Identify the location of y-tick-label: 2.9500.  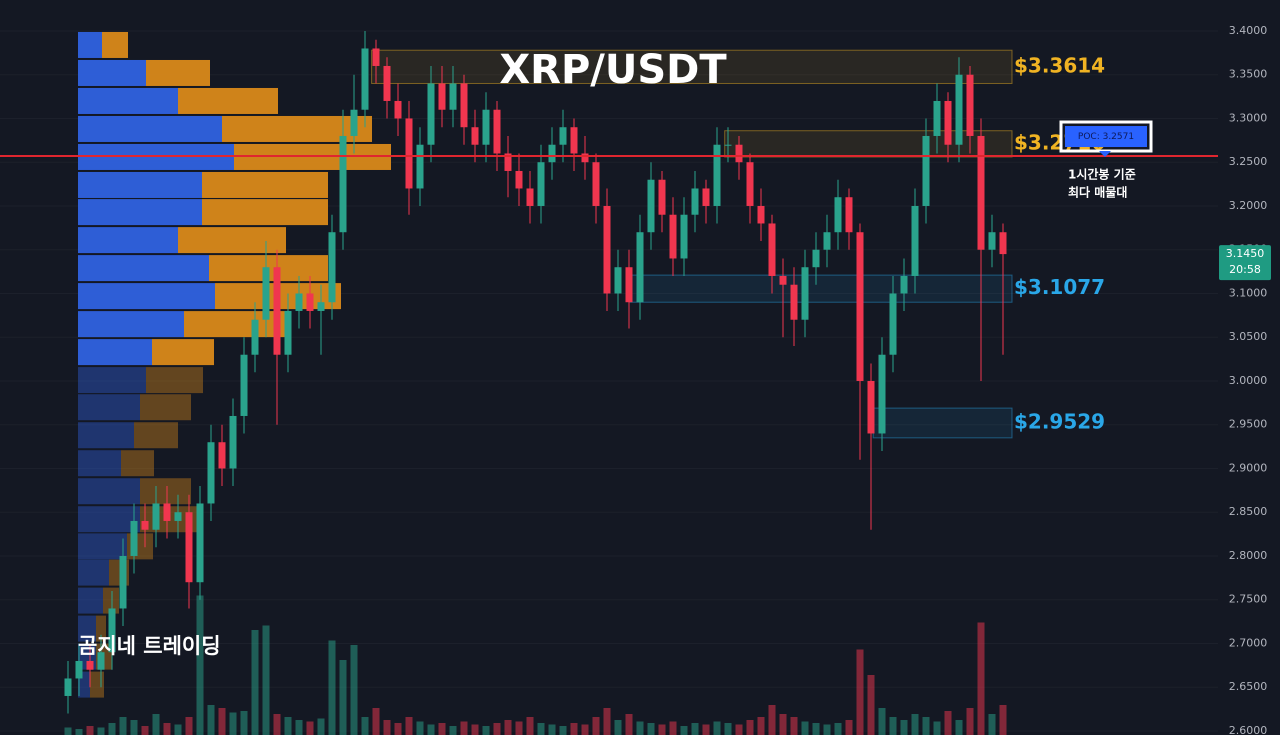
(1248, 424).